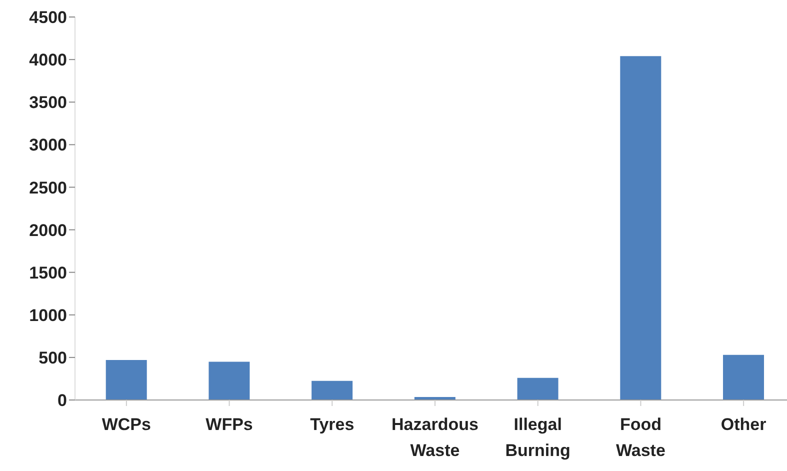  Describe the element at coordinates (48, 60) in the screenshot. I see `y-tick-label: 4000` at that location.